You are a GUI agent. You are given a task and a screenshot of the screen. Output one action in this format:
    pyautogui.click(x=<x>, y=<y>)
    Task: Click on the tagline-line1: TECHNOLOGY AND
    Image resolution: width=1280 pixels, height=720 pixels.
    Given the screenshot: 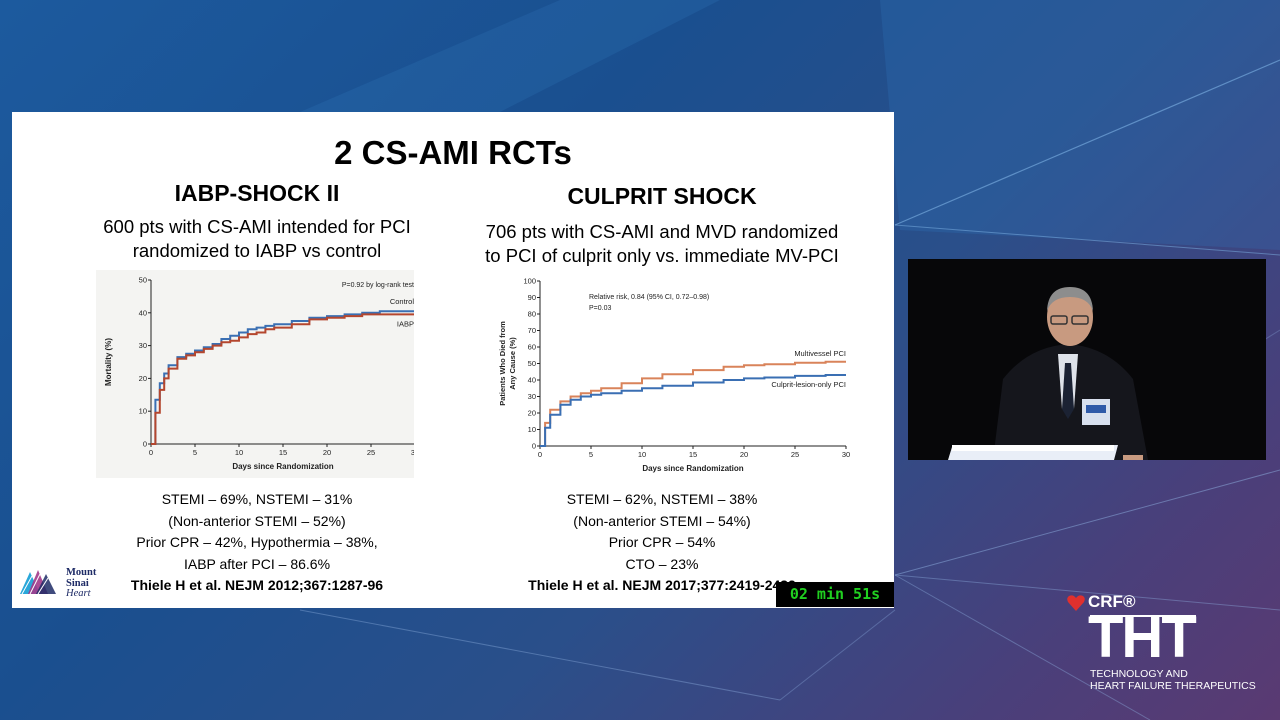 What is the action you would take?
    pyautogui.click(x=1139, y=674)
    